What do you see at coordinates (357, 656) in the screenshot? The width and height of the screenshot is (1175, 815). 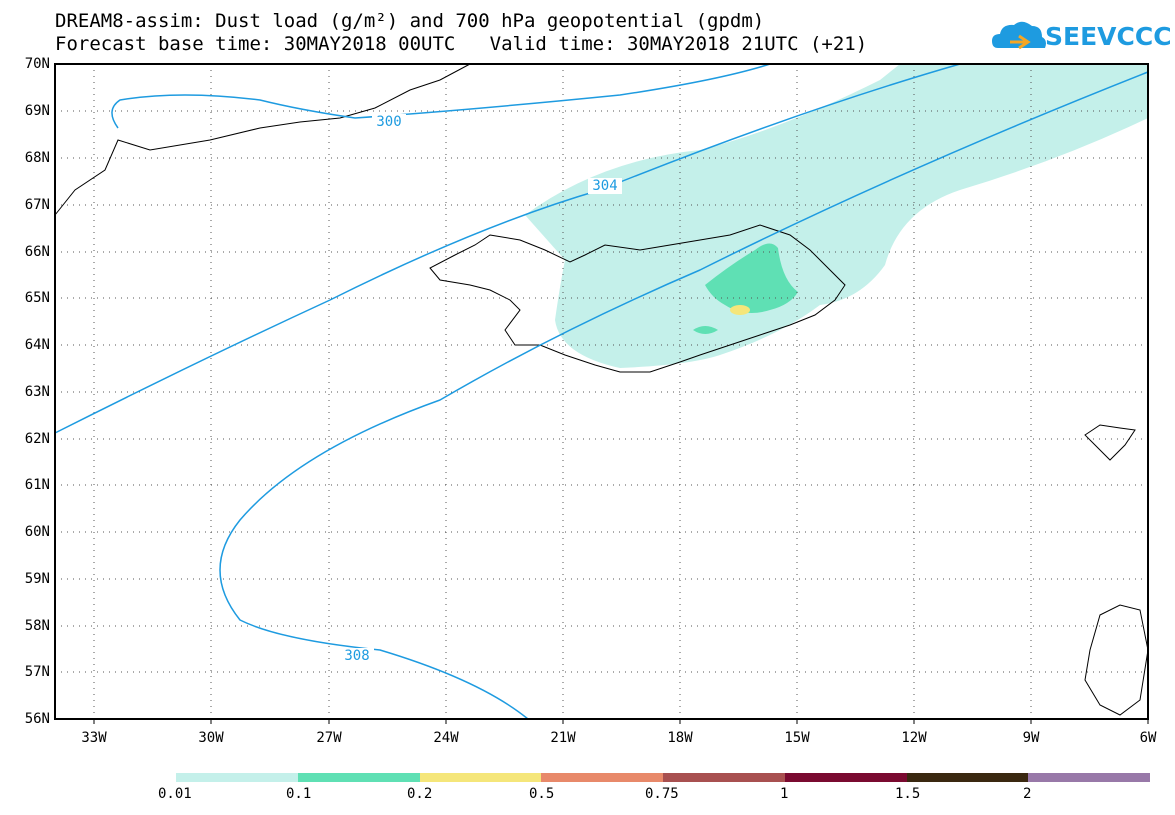 I see `contour-label-308: 308` at bounding box center [357, 656].